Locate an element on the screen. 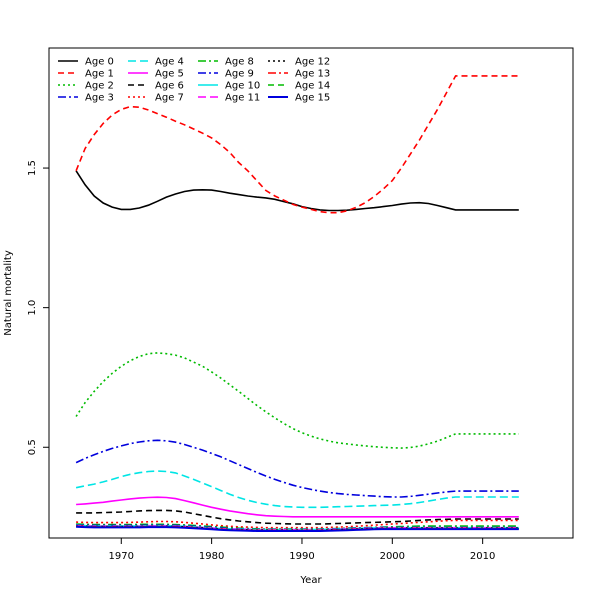 This screenshot has width=600, height=600. legend-label: Age 6 is located at coordinates (169, 86).